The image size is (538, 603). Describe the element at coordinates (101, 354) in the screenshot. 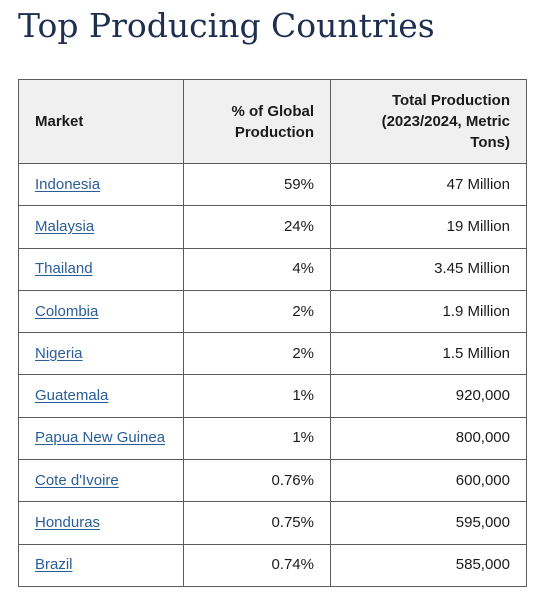

I see `market-cell: Nigeria` at that location.